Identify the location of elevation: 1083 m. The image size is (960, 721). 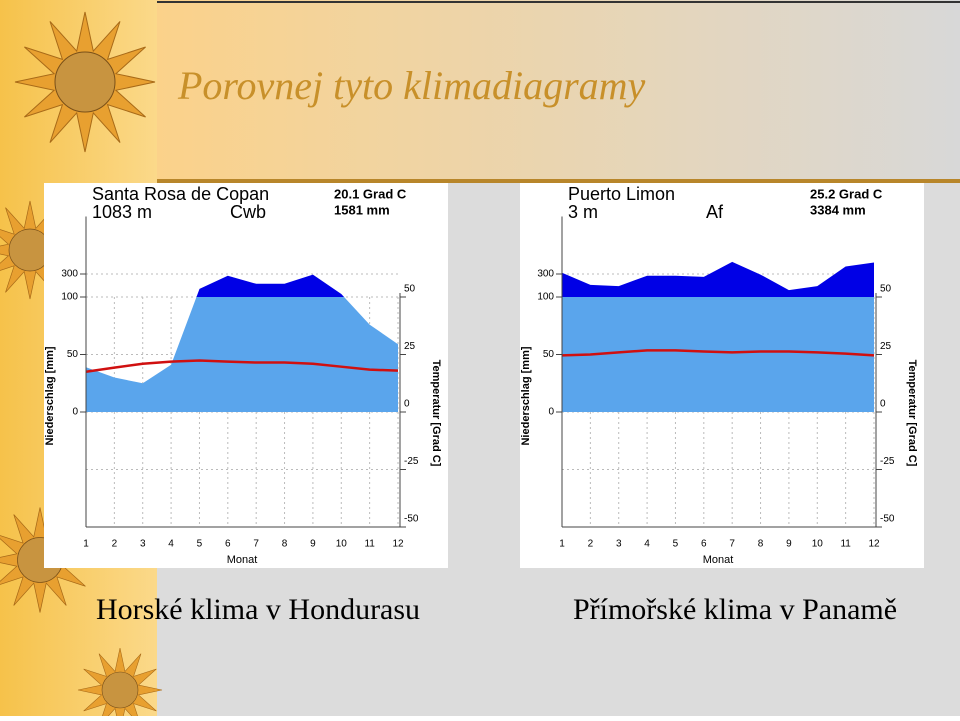
(122, 212).